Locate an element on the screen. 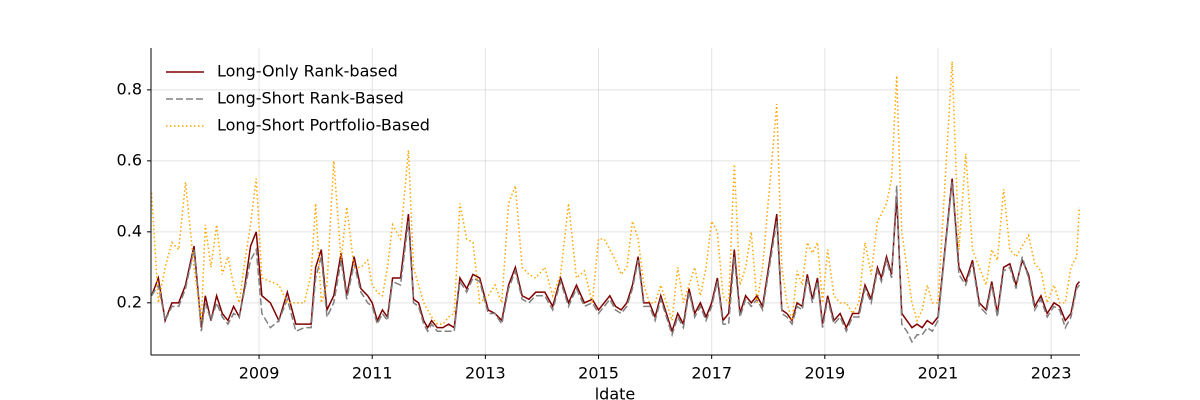  legend-label: Long-Short Portfolio-Based is located at coordinates (323, 125).